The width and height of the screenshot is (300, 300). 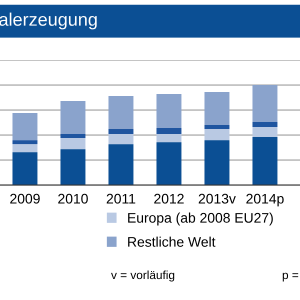 I want to click on x-tick-label: 2009, so click(x=25, y=199).